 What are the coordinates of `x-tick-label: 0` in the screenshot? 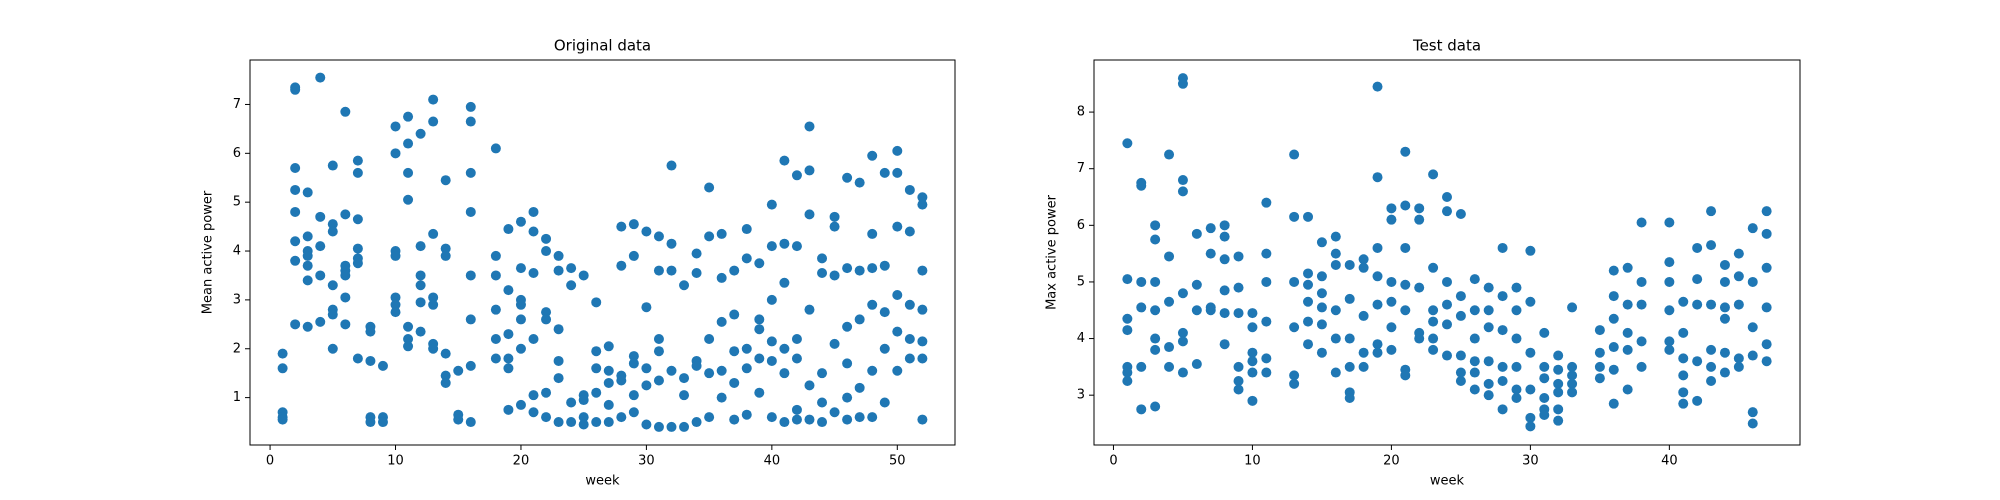 It's located at (270, 461).